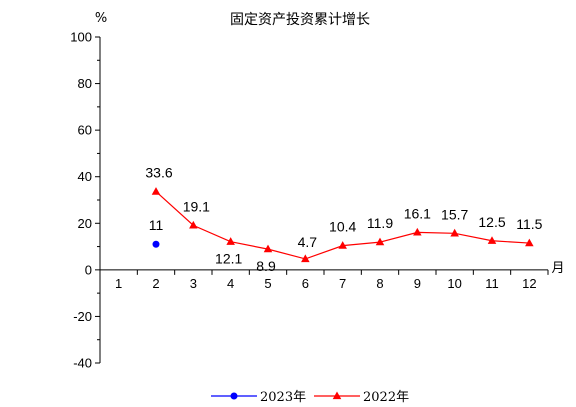  Describe the element at coordinates (101, 18) in the screenshot. I see `y-axis-unit-label: %` at that location.